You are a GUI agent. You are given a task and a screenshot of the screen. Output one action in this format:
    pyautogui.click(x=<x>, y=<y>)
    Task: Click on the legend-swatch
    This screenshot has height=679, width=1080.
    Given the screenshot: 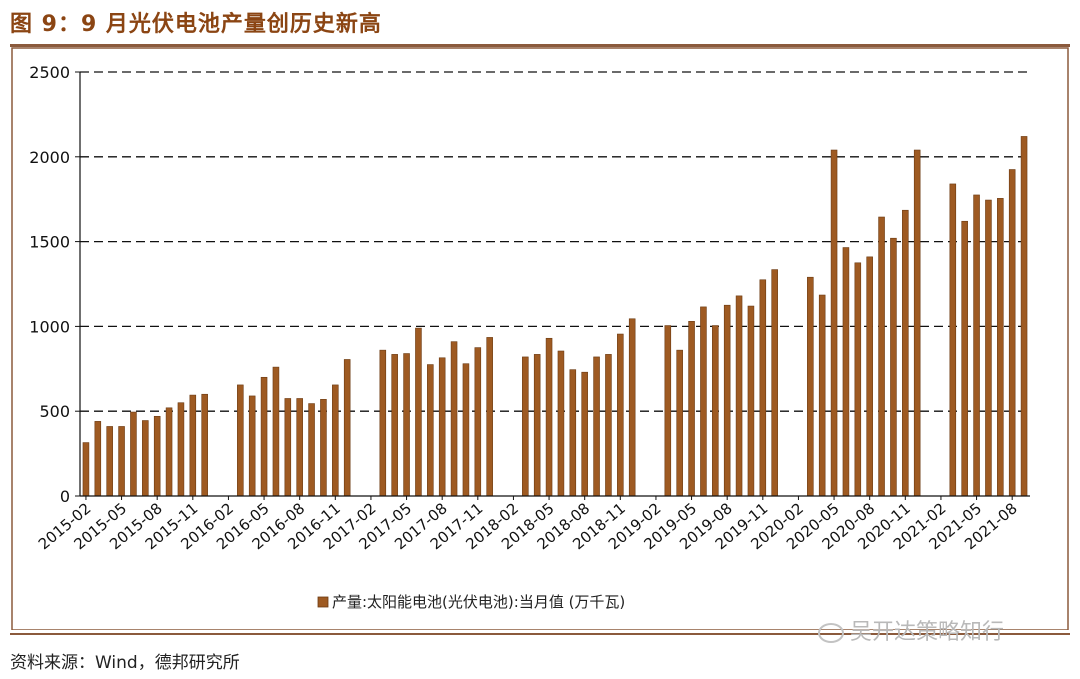 What is the action you would take?
    pyautogui.click(x=323, y=602)
    